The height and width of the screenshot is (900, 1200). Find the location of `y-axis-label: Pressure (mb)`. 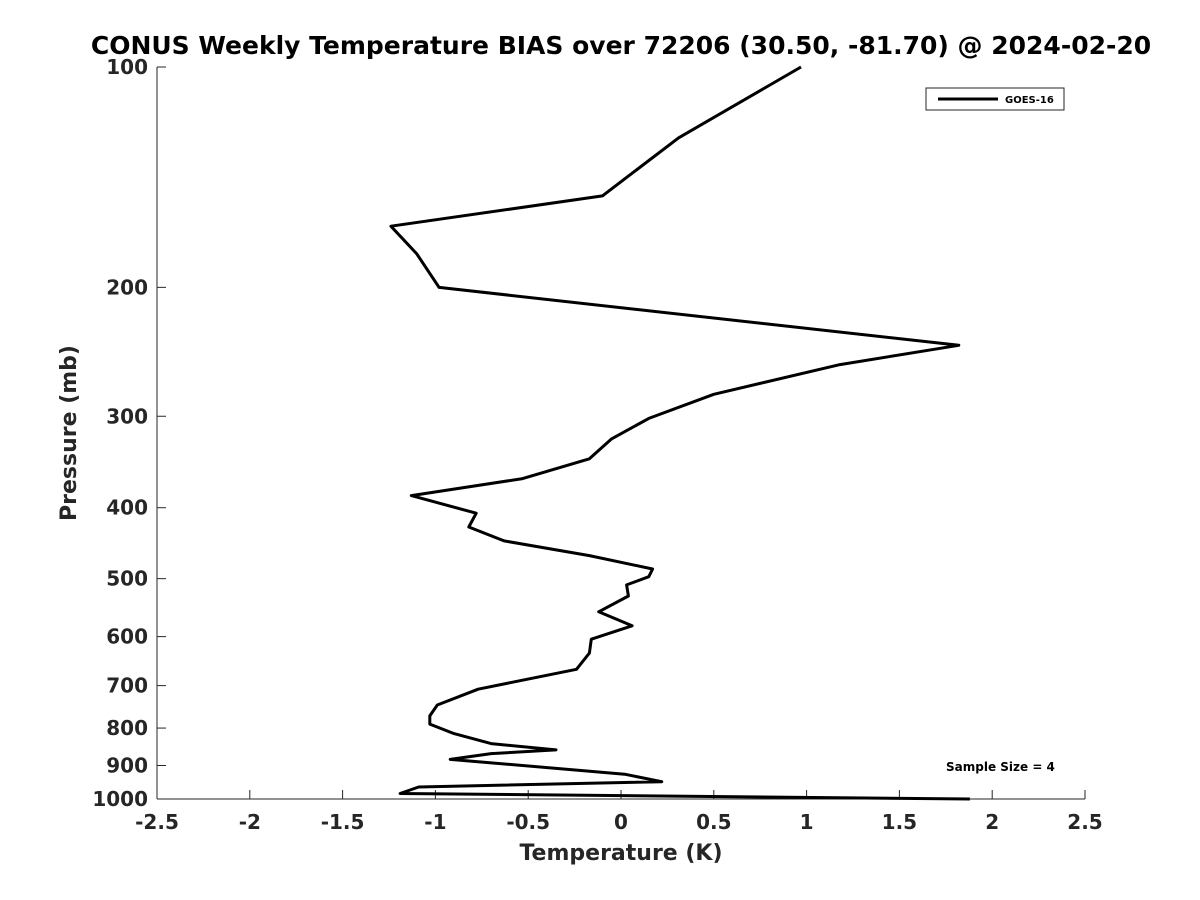

y-axis-label: Pressure (mb) is located at coordinates (69, 433).